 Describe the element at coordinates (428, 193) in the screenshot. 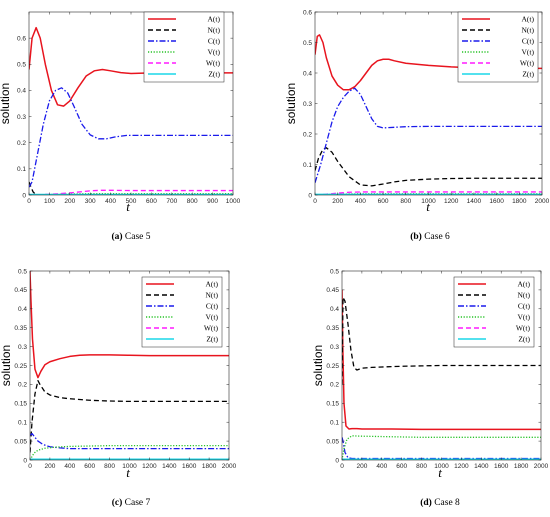

I see `series-line-wt` at that location.